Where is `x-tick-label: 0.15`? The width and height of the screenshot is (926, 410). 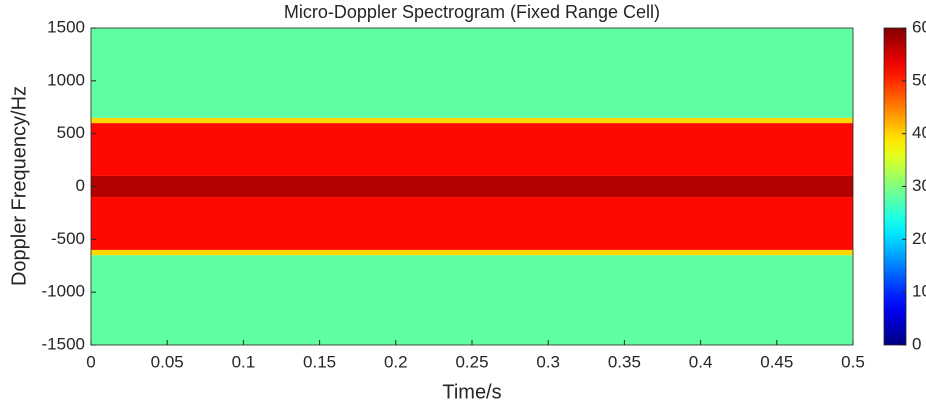 x-tick-label: 0.15 is located at coordinates (319, 361).